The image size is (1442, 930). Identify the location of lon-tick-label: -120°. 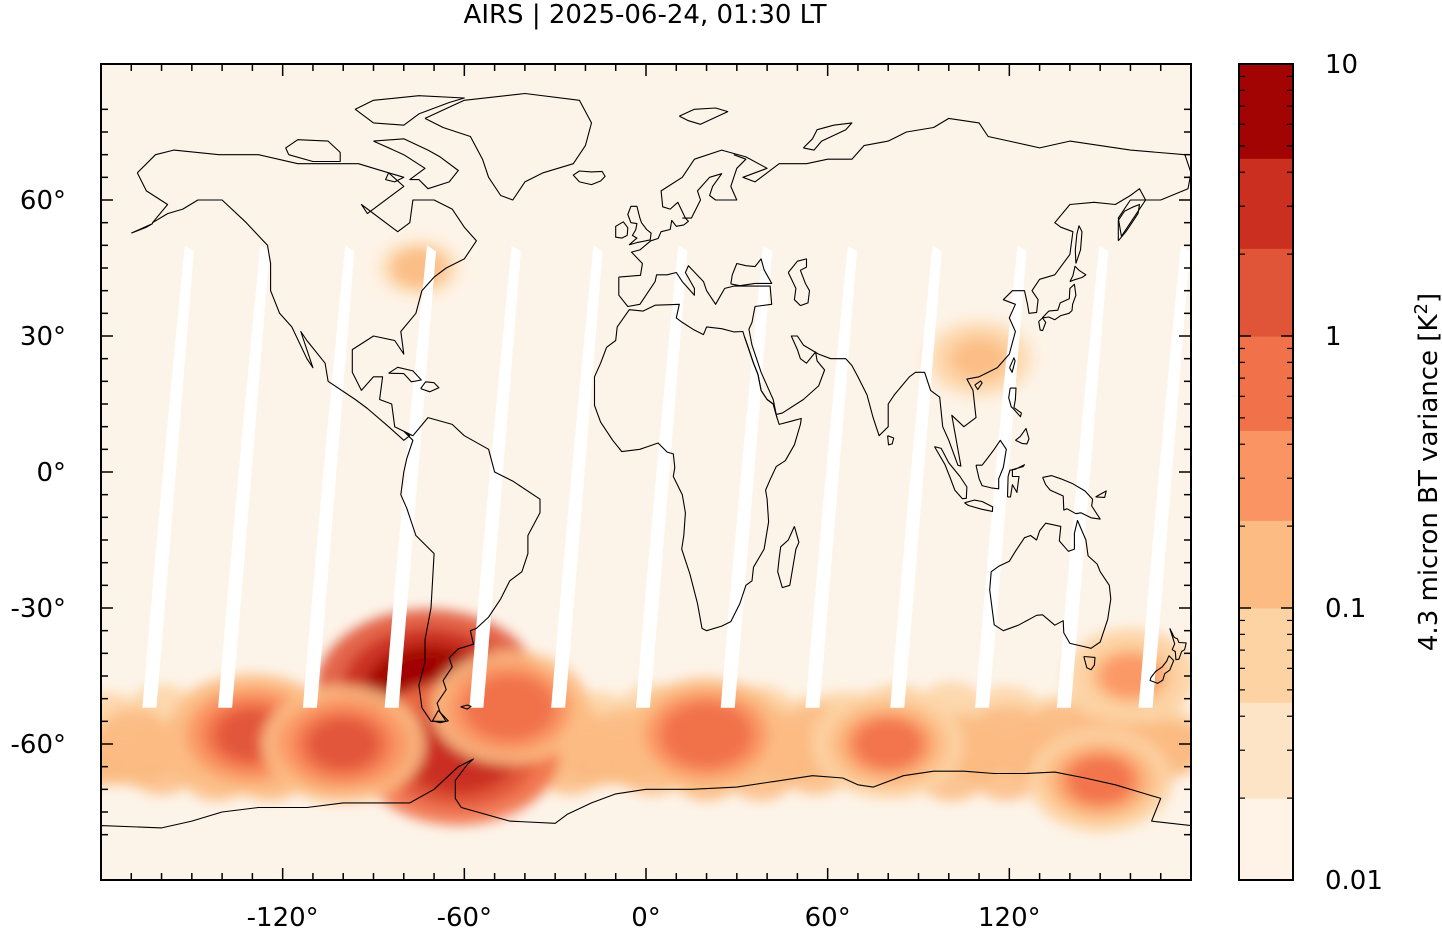
(283, 916).